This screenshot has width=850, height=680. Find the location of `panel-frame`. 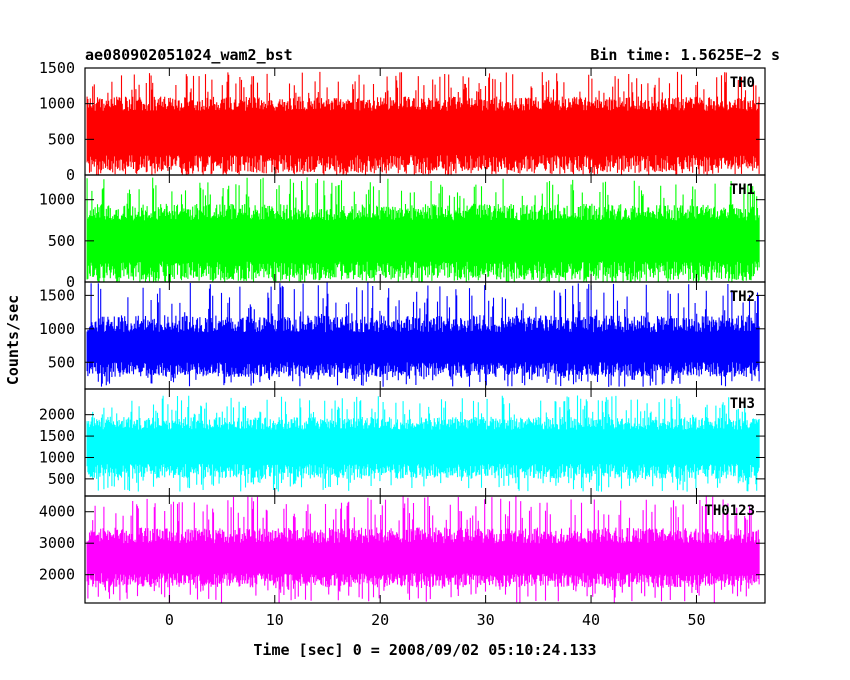

panel-frame is located at coordinates (425, 549).